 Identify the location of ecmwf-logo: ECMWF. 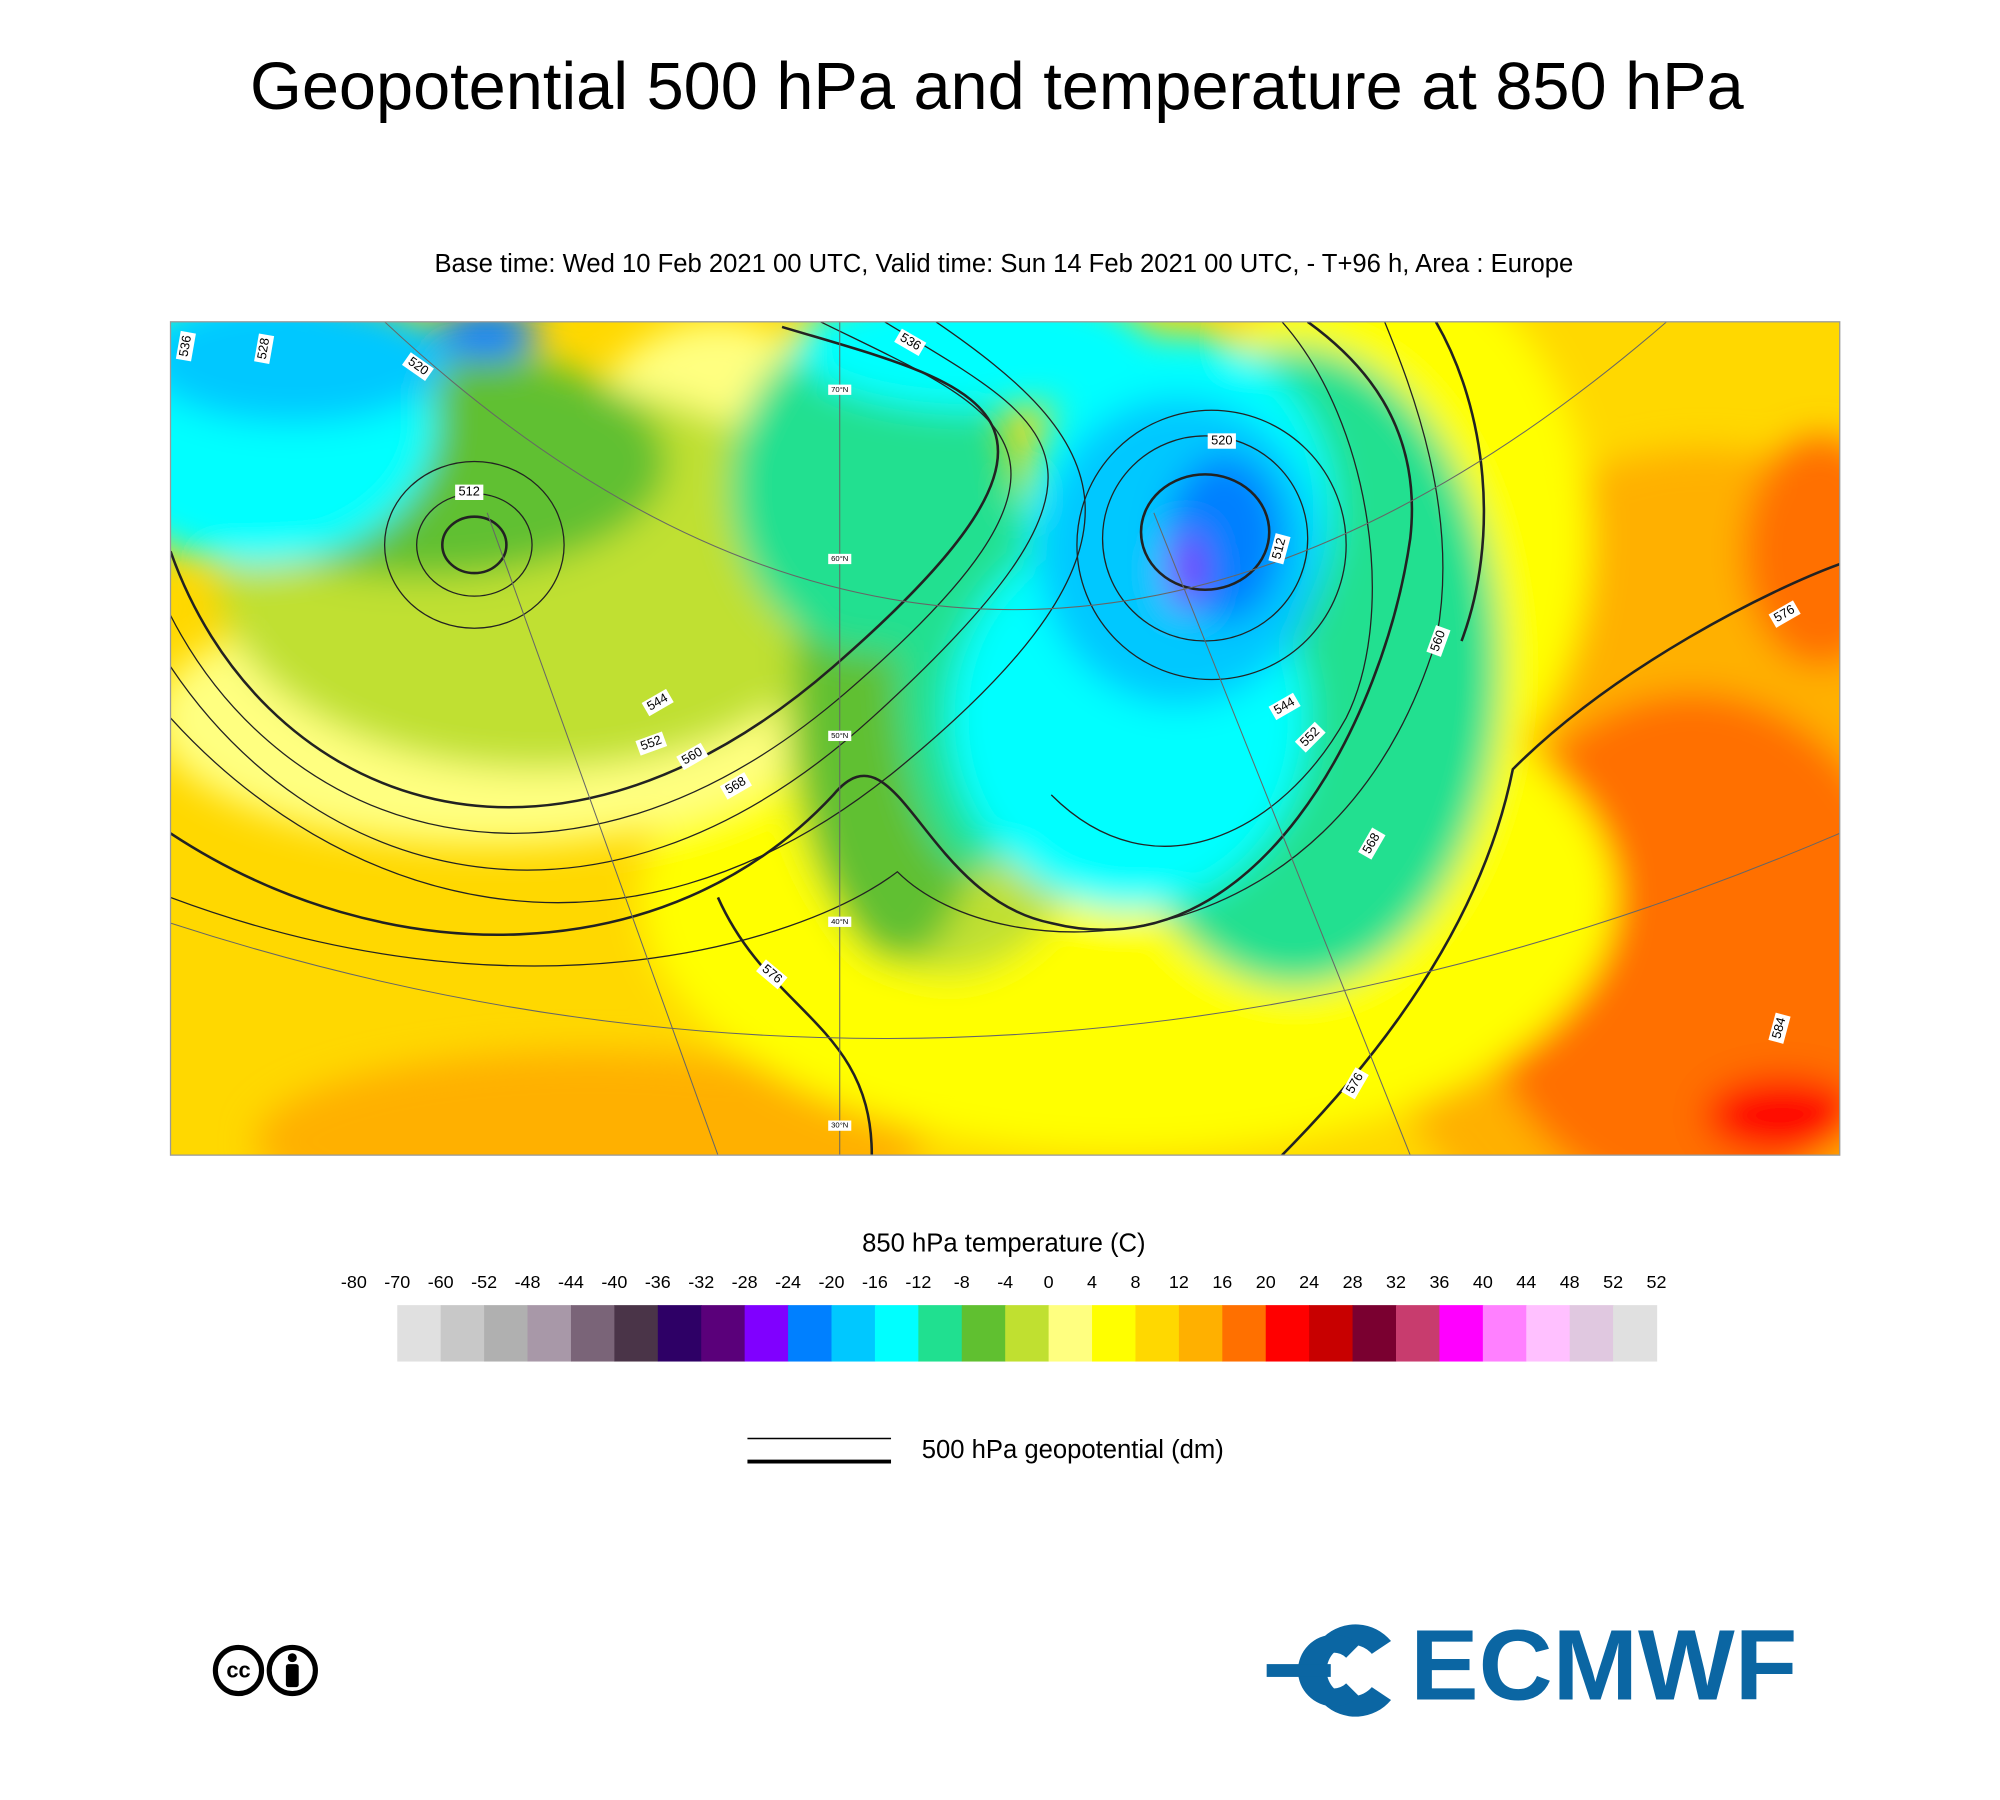
(1531, 1665).